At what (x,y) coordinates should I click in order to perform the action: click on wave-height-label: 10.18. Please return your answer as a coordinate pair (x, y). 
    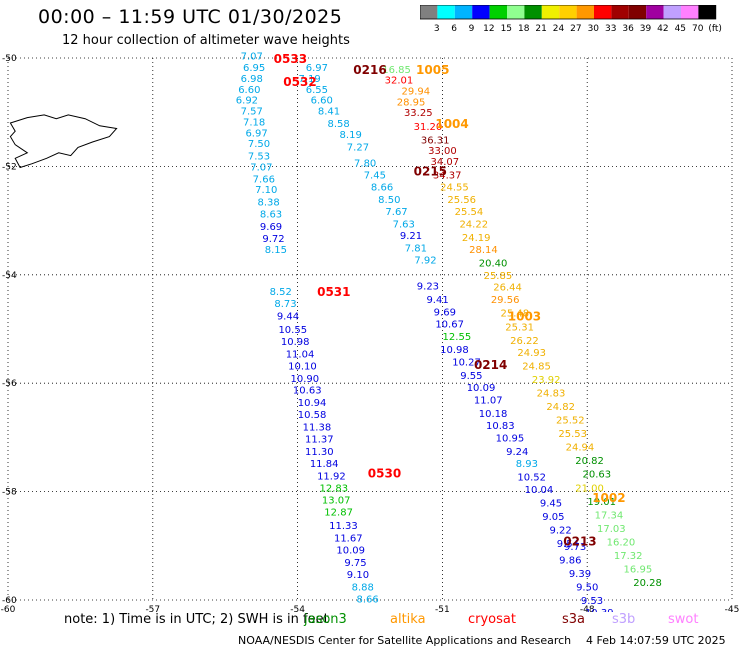
    Looking at the image, I should click on (493, 414).